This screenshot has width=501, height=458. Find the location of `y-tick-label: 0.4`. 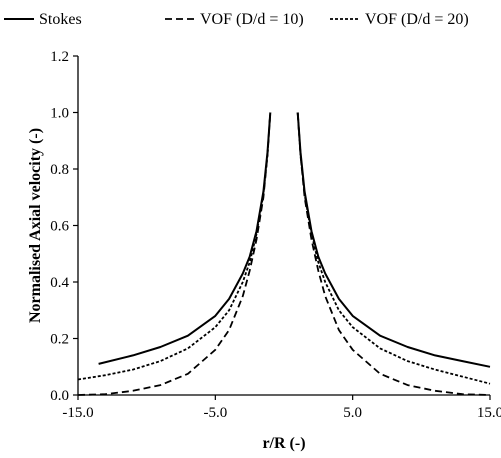

y-tick-label: 0.4 is located at coordinates (59, 283).